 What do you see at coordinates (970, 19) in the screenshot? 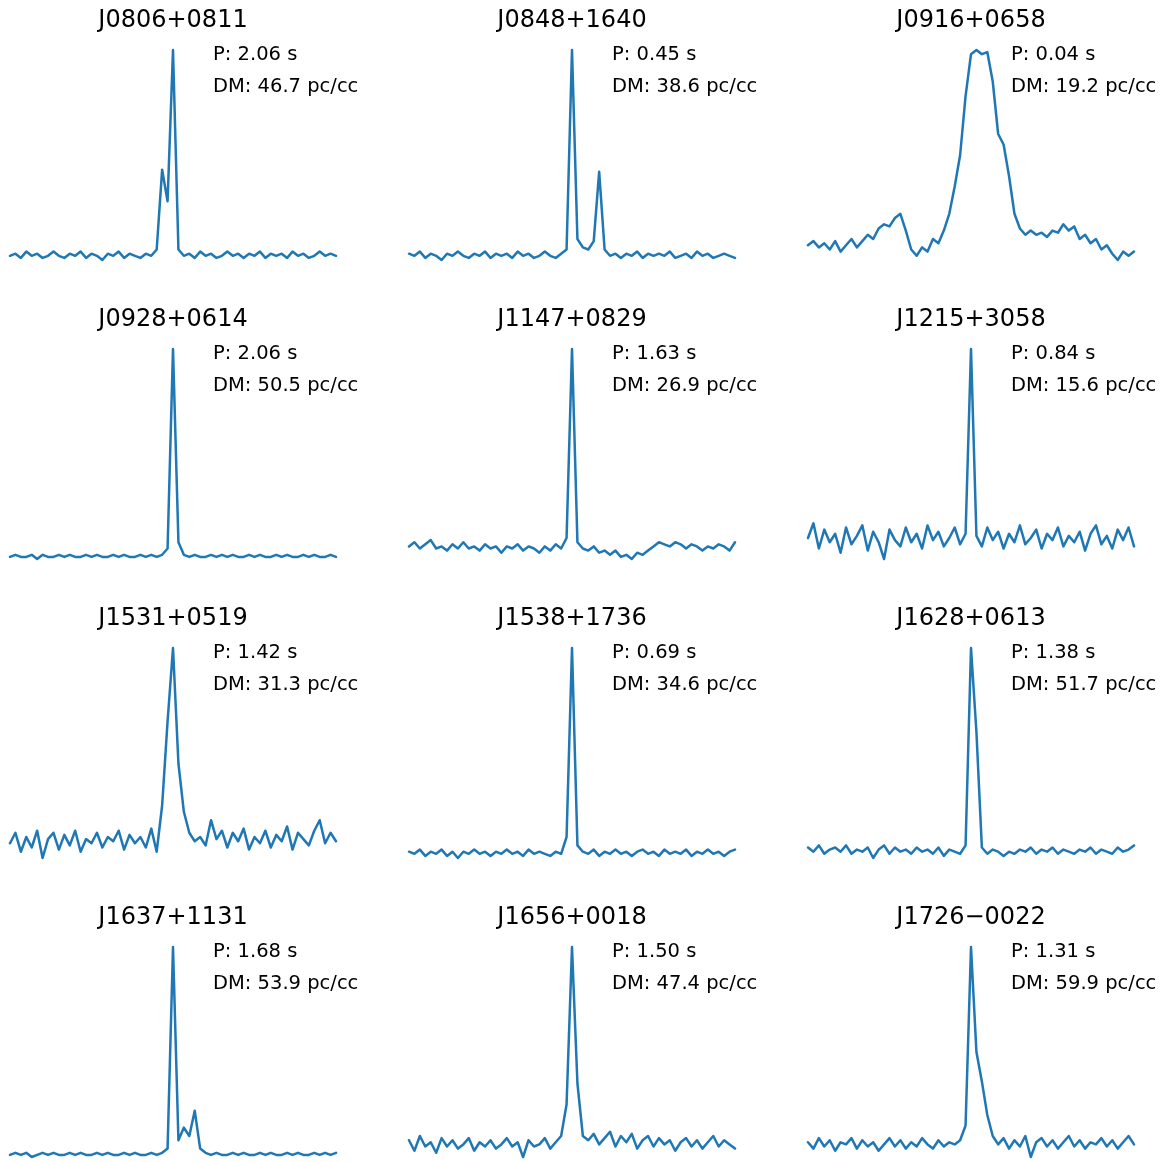
I see `chart-title: J0916+0658` at bounding box center [970, 19].